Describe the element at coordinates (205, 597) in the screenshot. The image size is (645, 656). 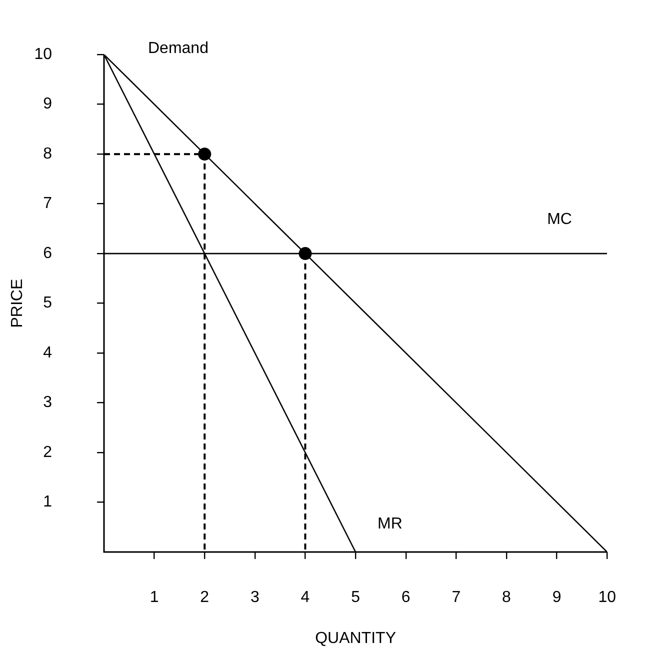
I see `x-tick-label: 2` at that location.